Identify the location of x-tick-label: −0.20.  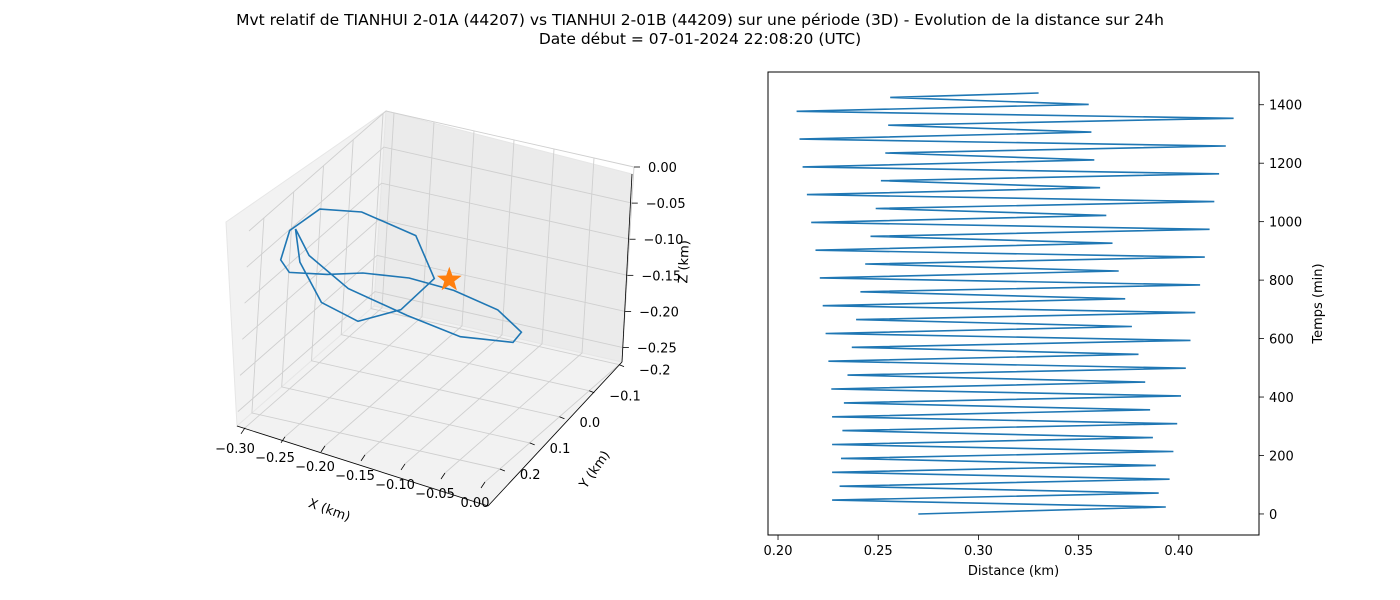
(315, 467).